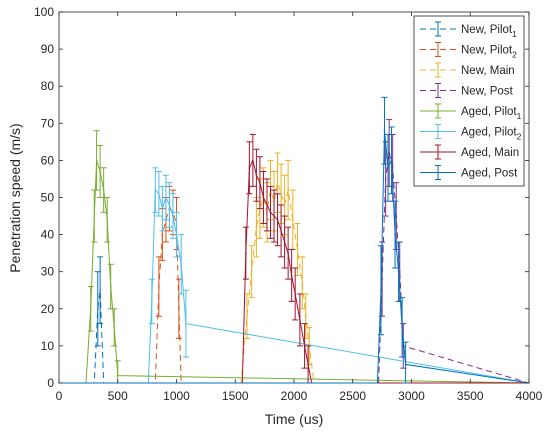  I want to click on legend-label-name: New, Post, so click(487, 92).